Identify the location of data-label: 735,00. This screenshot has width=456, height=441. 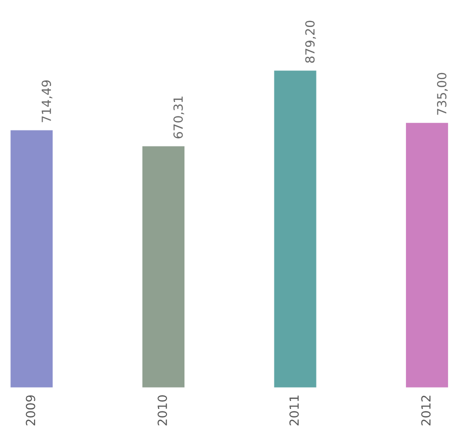
(442, 93).